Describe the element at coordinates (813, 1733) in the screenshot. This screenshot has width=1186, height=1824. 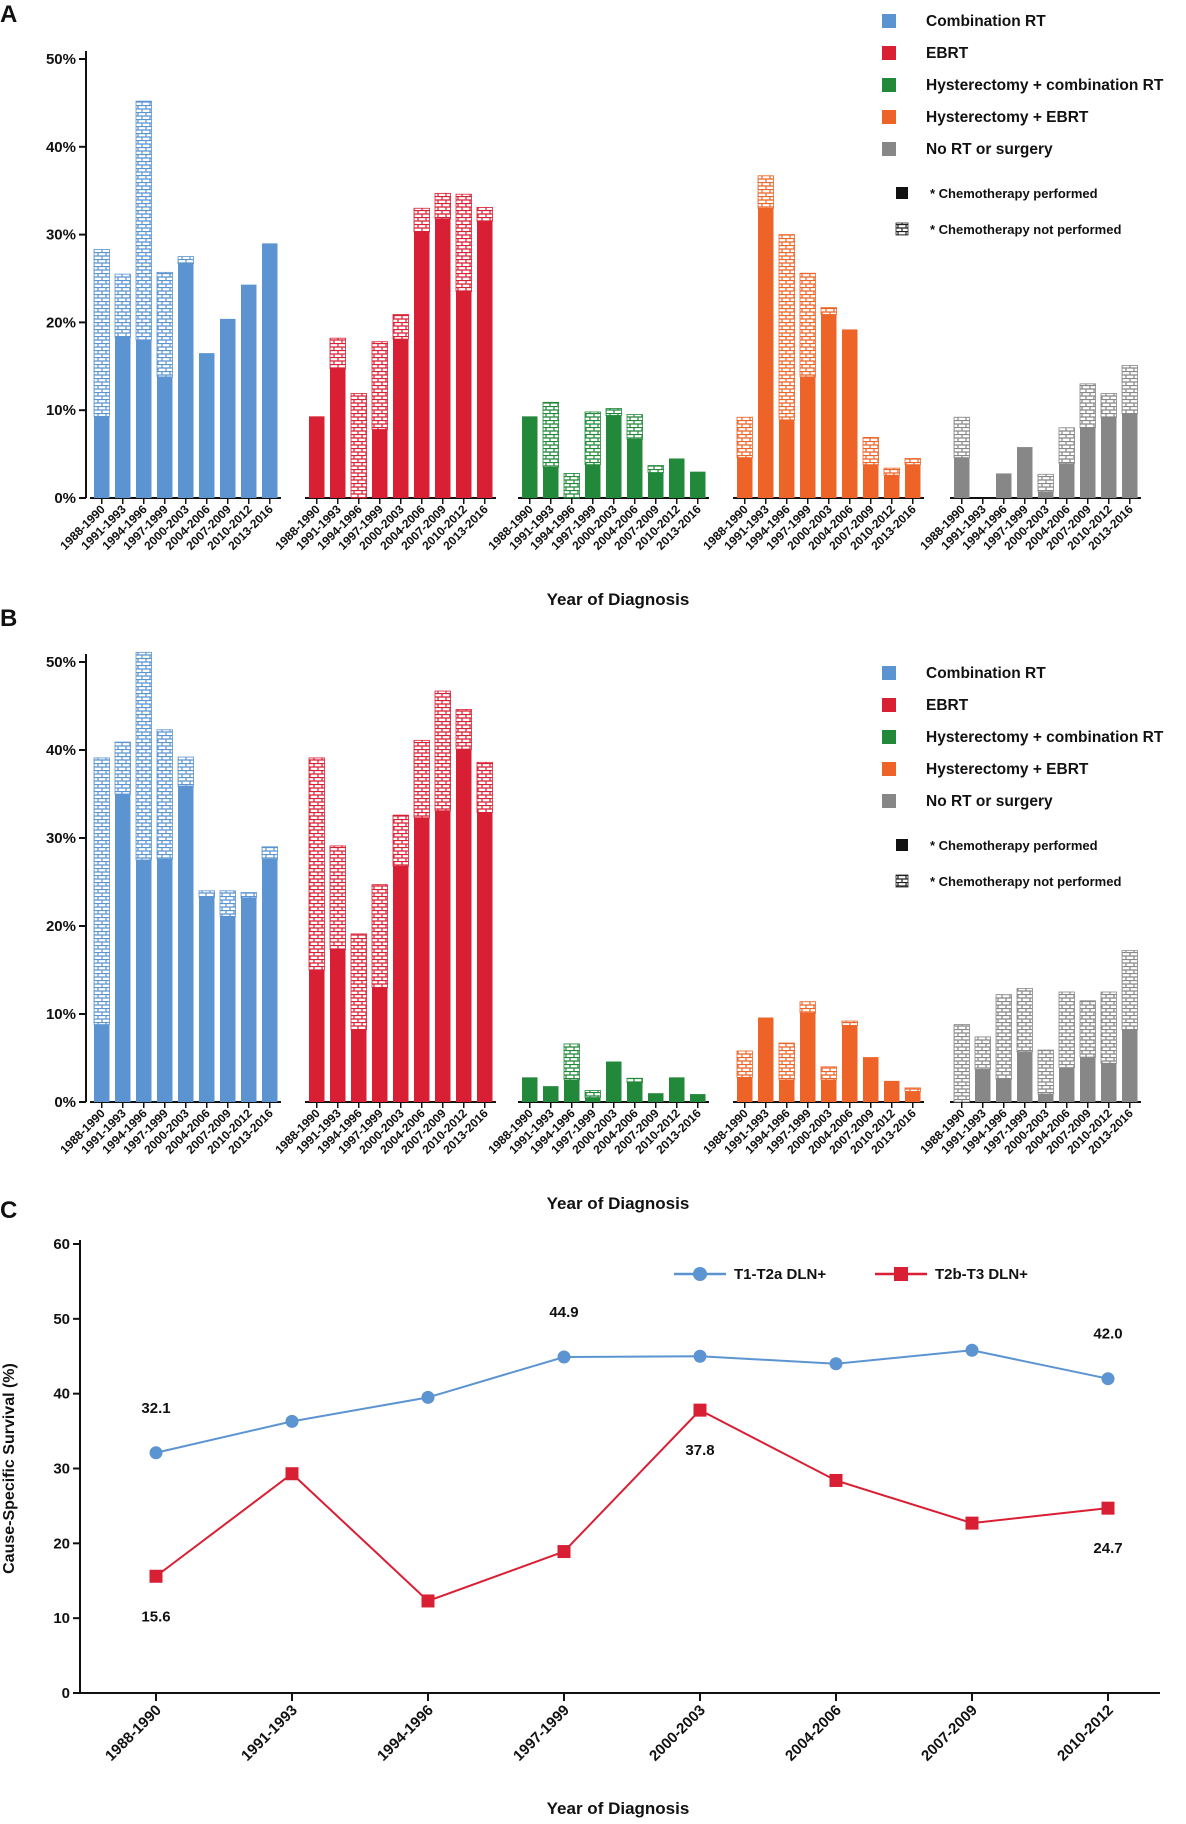
I see `x-tick-label: 2004-2006` at that location.